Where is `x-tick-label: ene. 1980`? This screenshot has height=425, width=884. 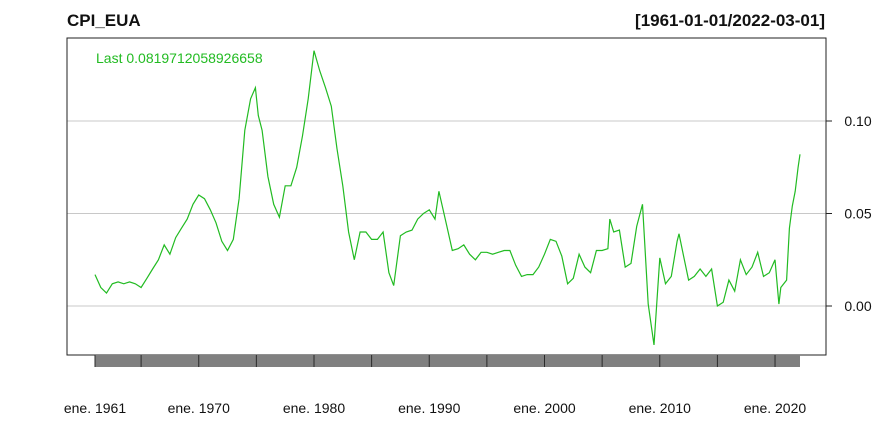
x-tick-label: ene. 1980 is located at coordinates (314, 408).